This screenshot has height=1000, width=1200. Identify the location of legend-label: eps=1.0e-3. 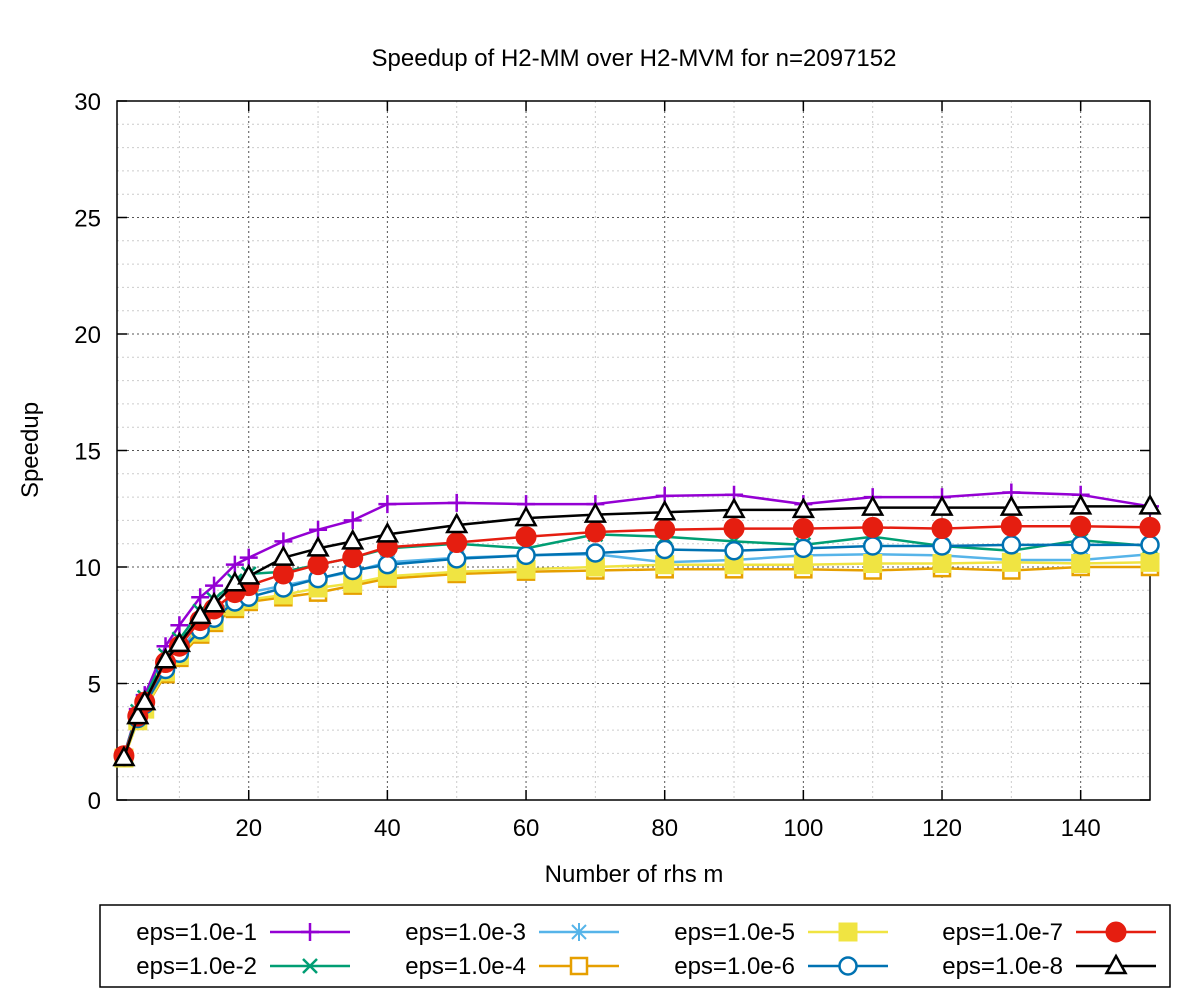
(465, 932).